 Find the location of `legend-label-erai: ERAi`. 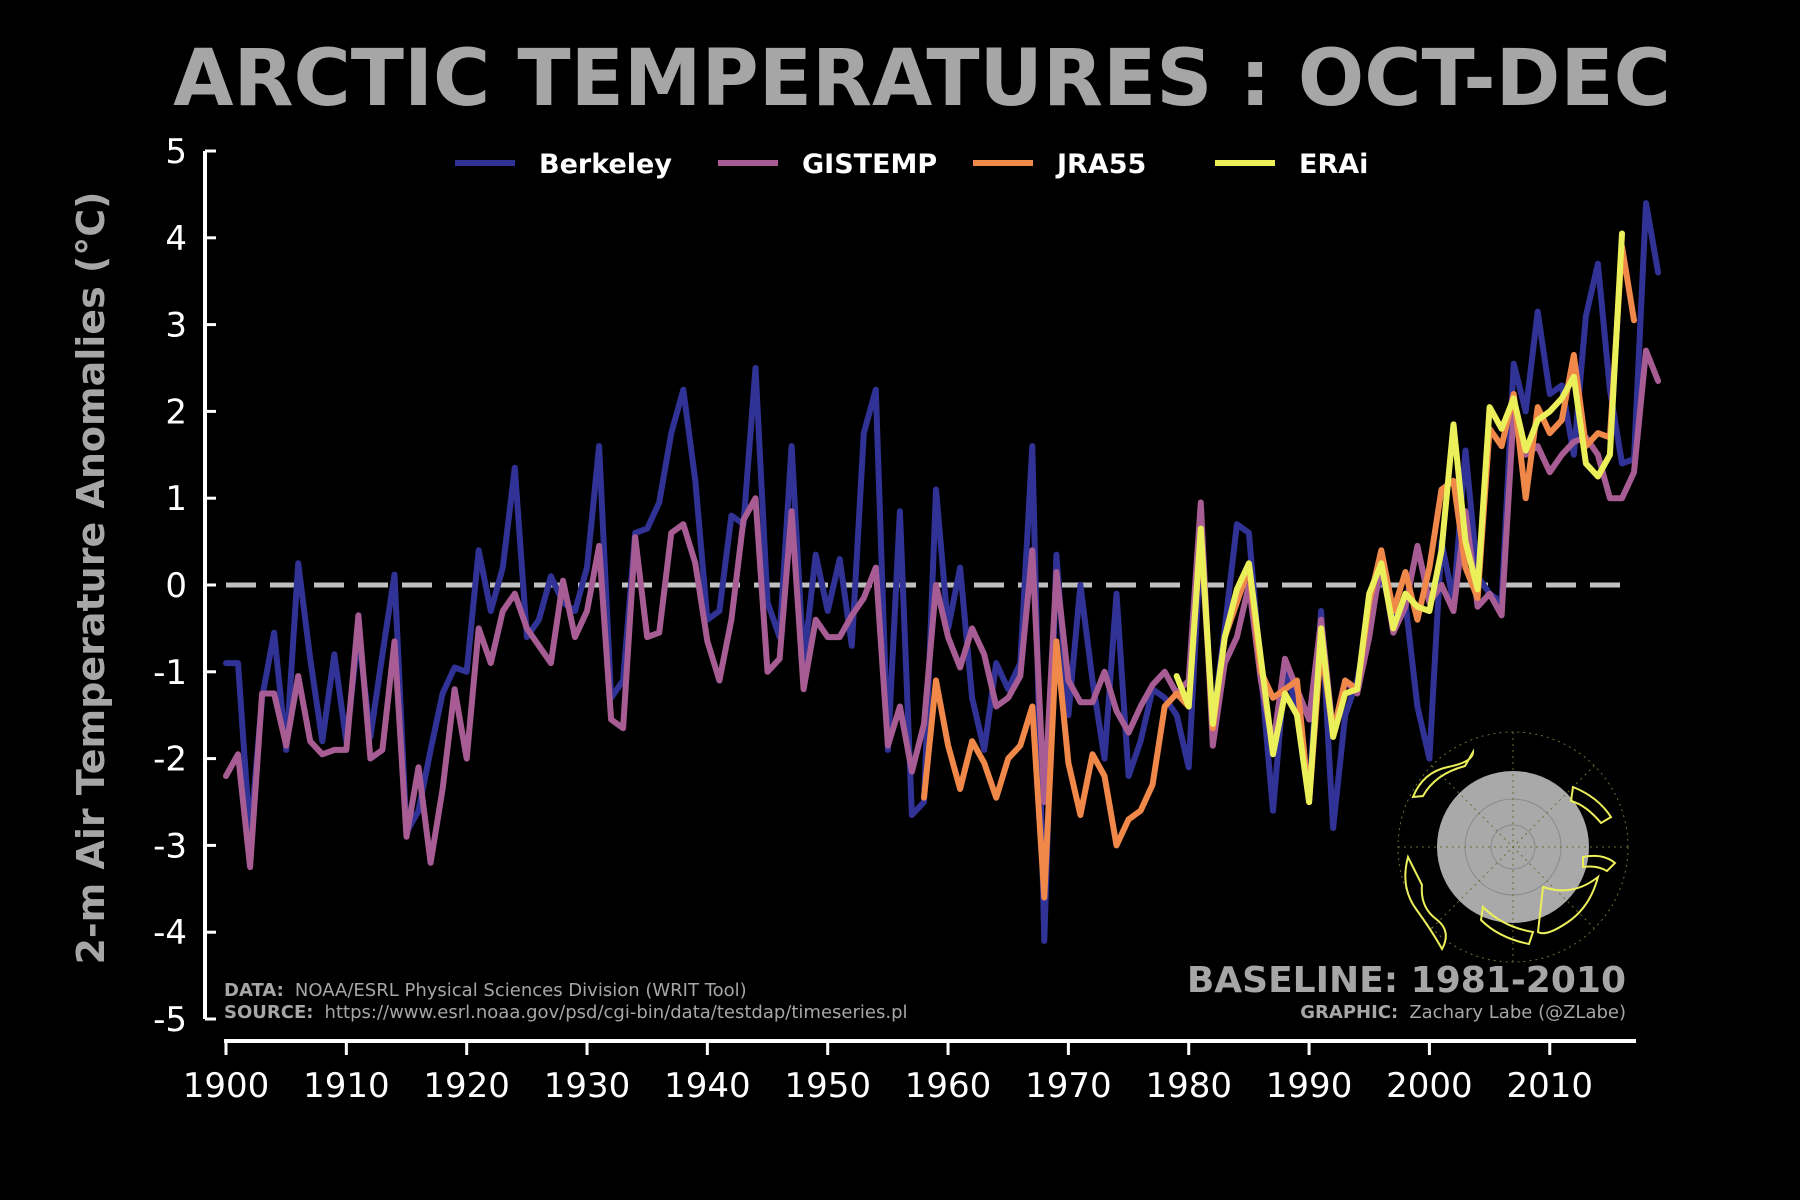

legend-label-erai: ERAi is located at coordinates (1333, 164).